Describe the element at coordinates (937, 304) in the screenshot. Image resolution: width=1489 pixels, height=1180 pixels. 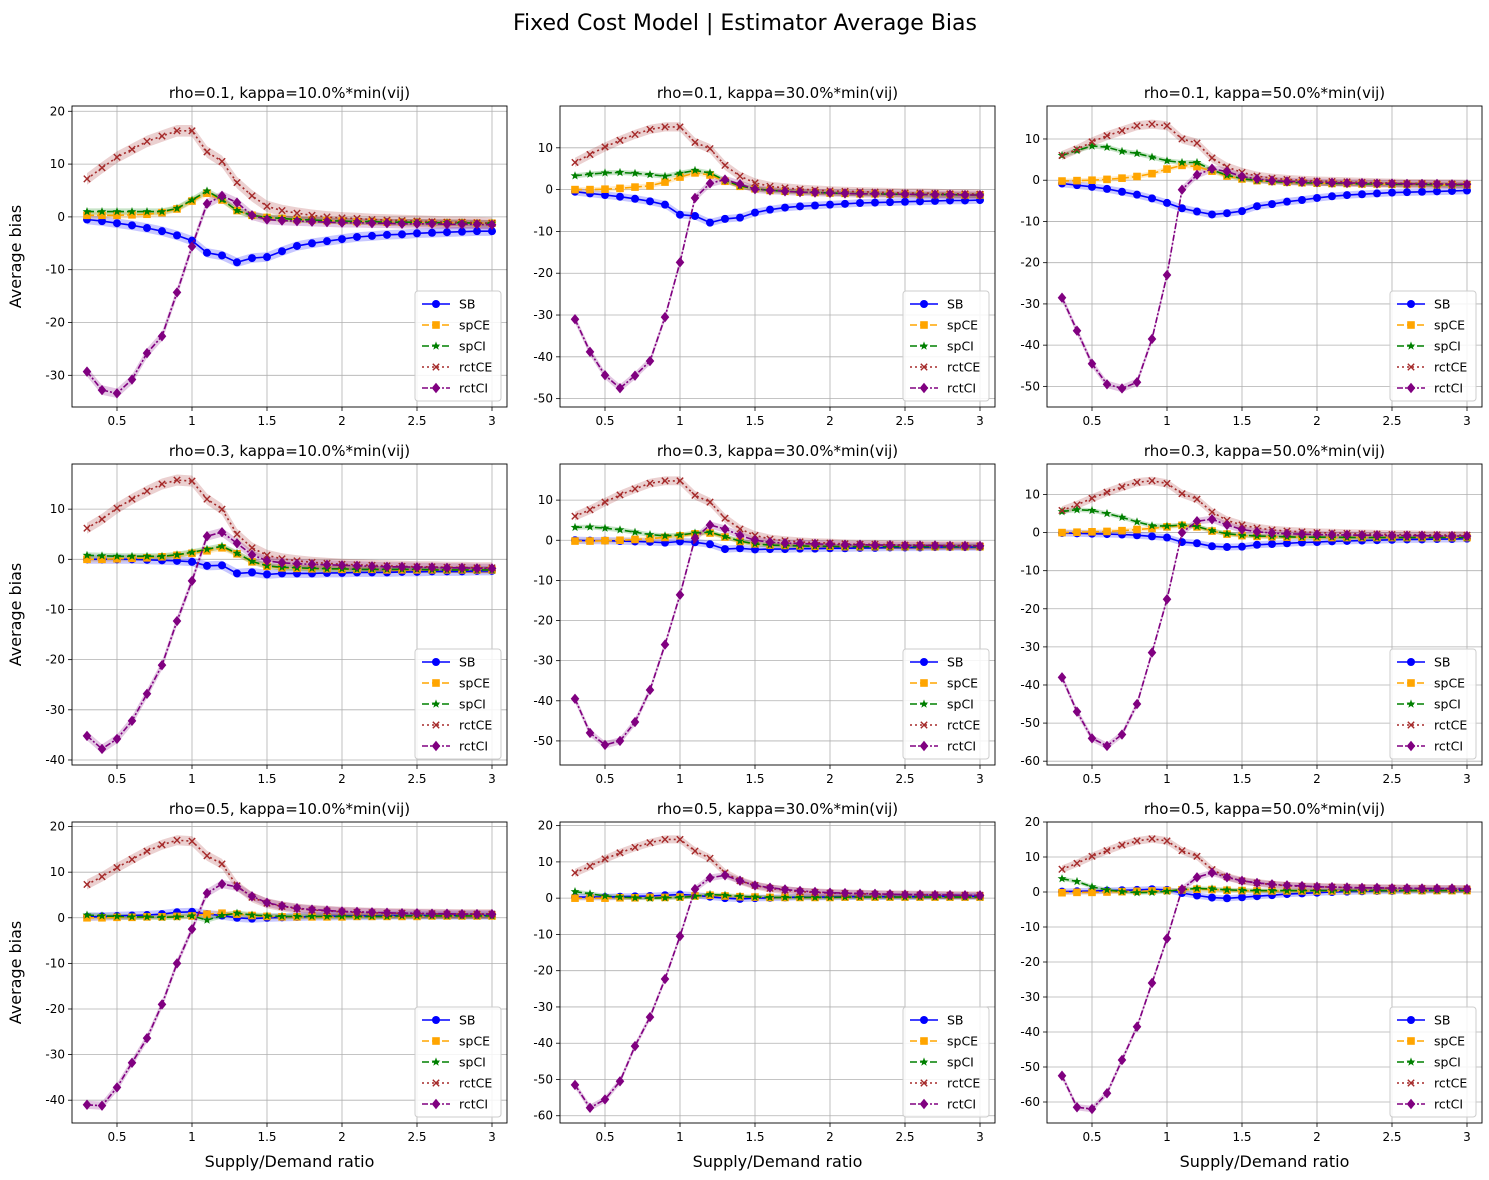
I see `legend-entry: SB` at that location.